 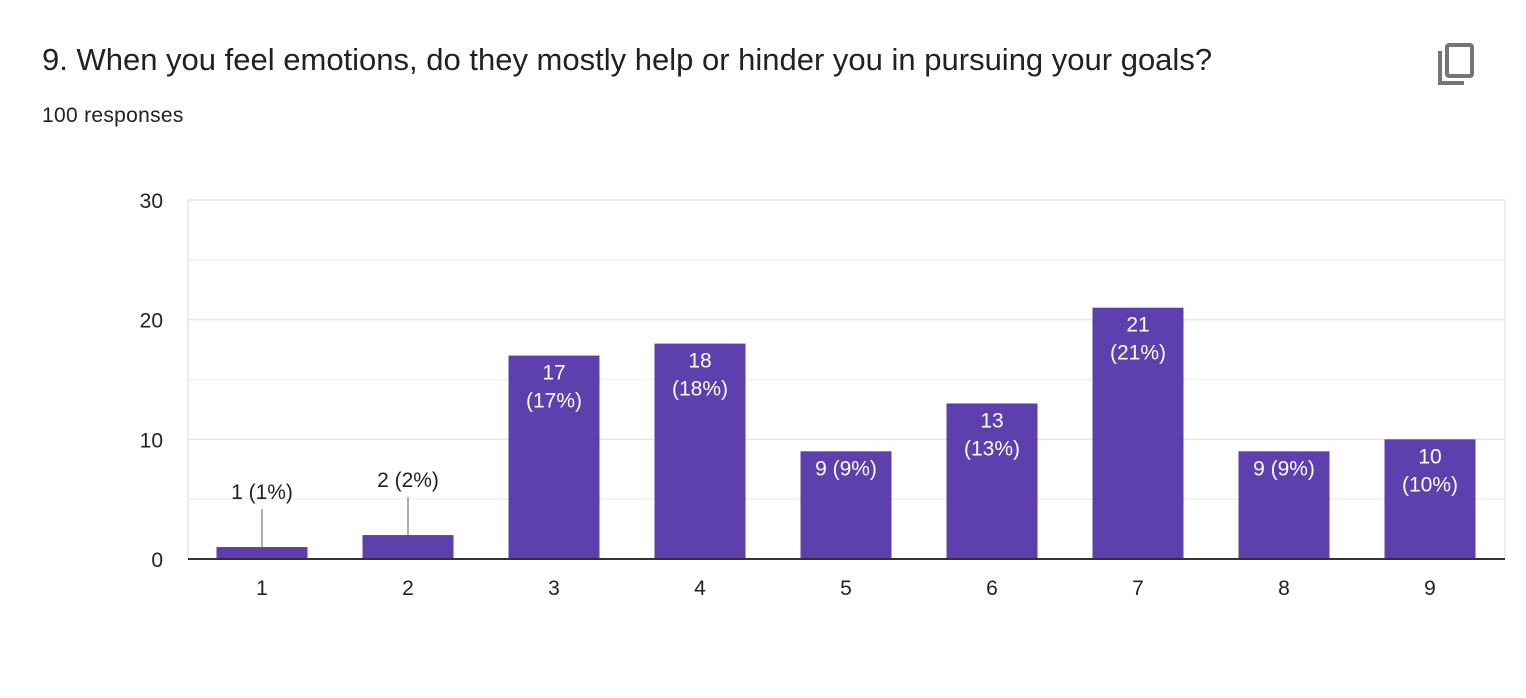 I want to click on y-tick-label: 20, so click(x=151, y=321).